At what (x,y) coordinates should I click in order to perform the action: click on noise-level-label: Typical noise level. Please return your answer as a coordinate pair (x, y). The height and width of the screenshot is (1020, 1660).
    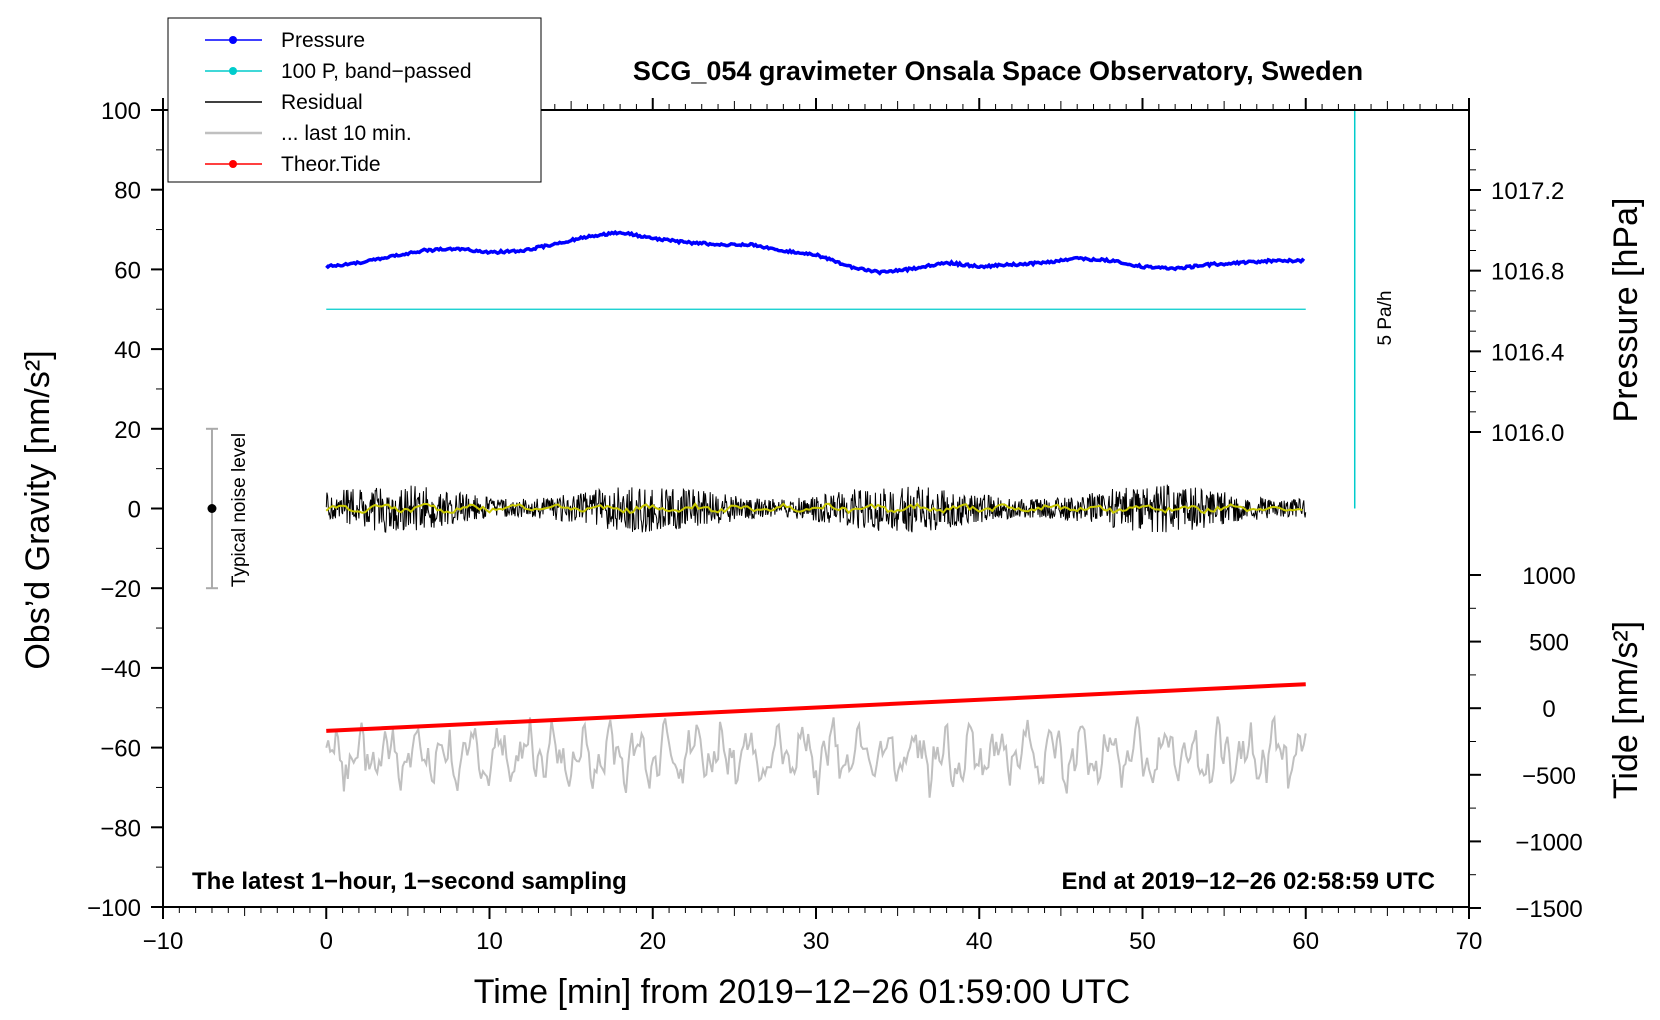
    Looking at the image, I should click on (239, 510).